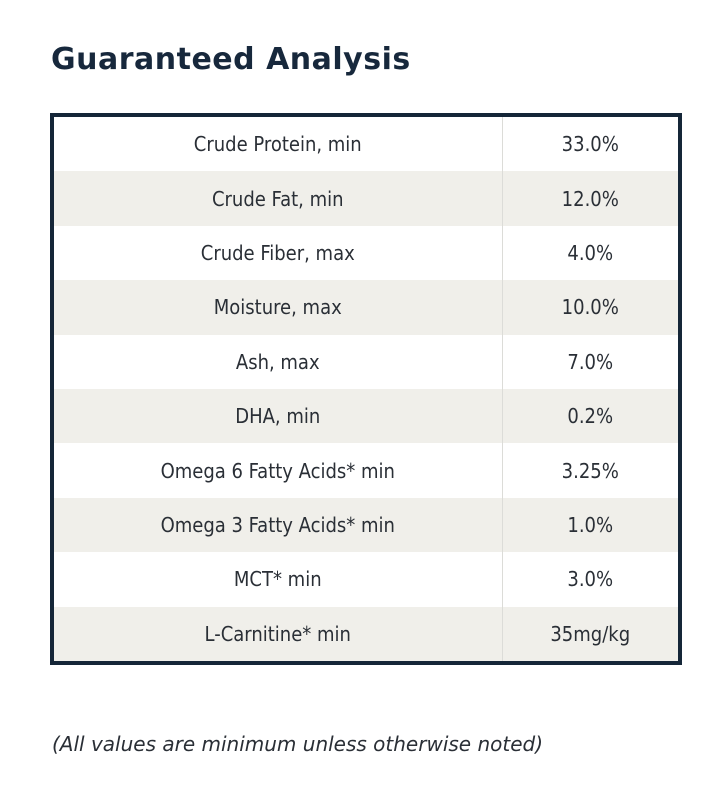 The height and width of the screenshot is (800, 708). I want to click on table-row: Omega 3 Fatty Acids* min 1.0%, so click(366, 525).